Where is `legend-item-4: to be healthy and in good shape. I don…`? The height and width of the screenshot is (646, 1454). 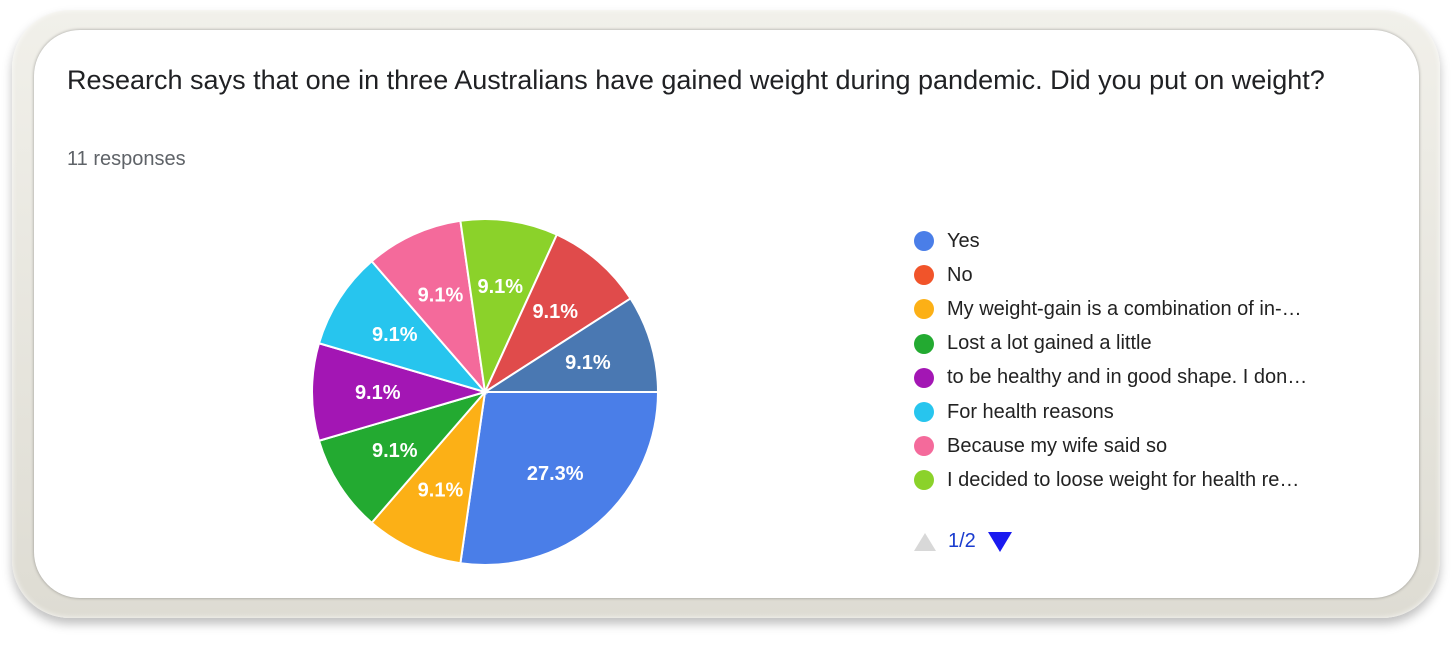
legend-item-4: to be healthy and in good shape. I don… is located at coordinates (1149, 378).